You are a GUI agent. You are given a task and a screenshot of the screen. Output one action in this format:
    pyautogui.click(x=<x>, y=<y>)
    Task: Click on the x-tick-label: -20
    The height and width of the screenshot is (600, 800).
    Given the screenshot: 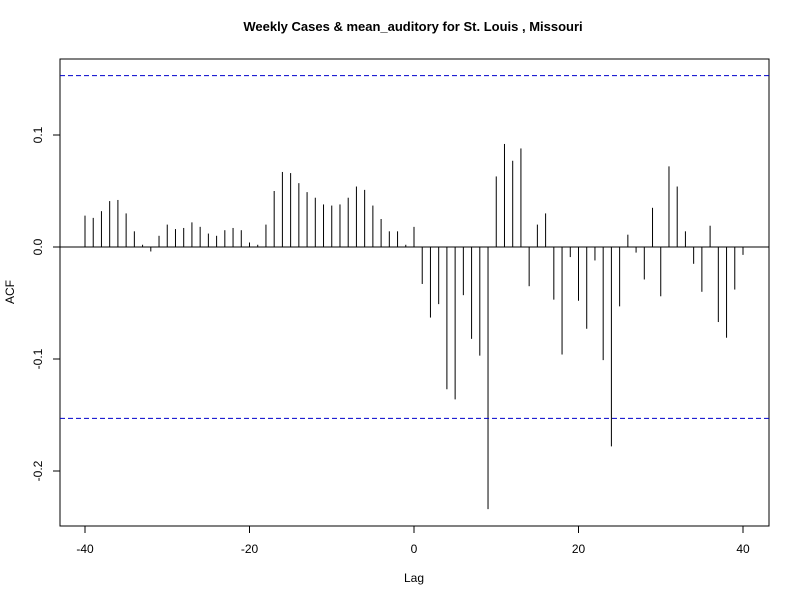 What is the action you would take?
    pyautogui.click(x=250, y=549)
    